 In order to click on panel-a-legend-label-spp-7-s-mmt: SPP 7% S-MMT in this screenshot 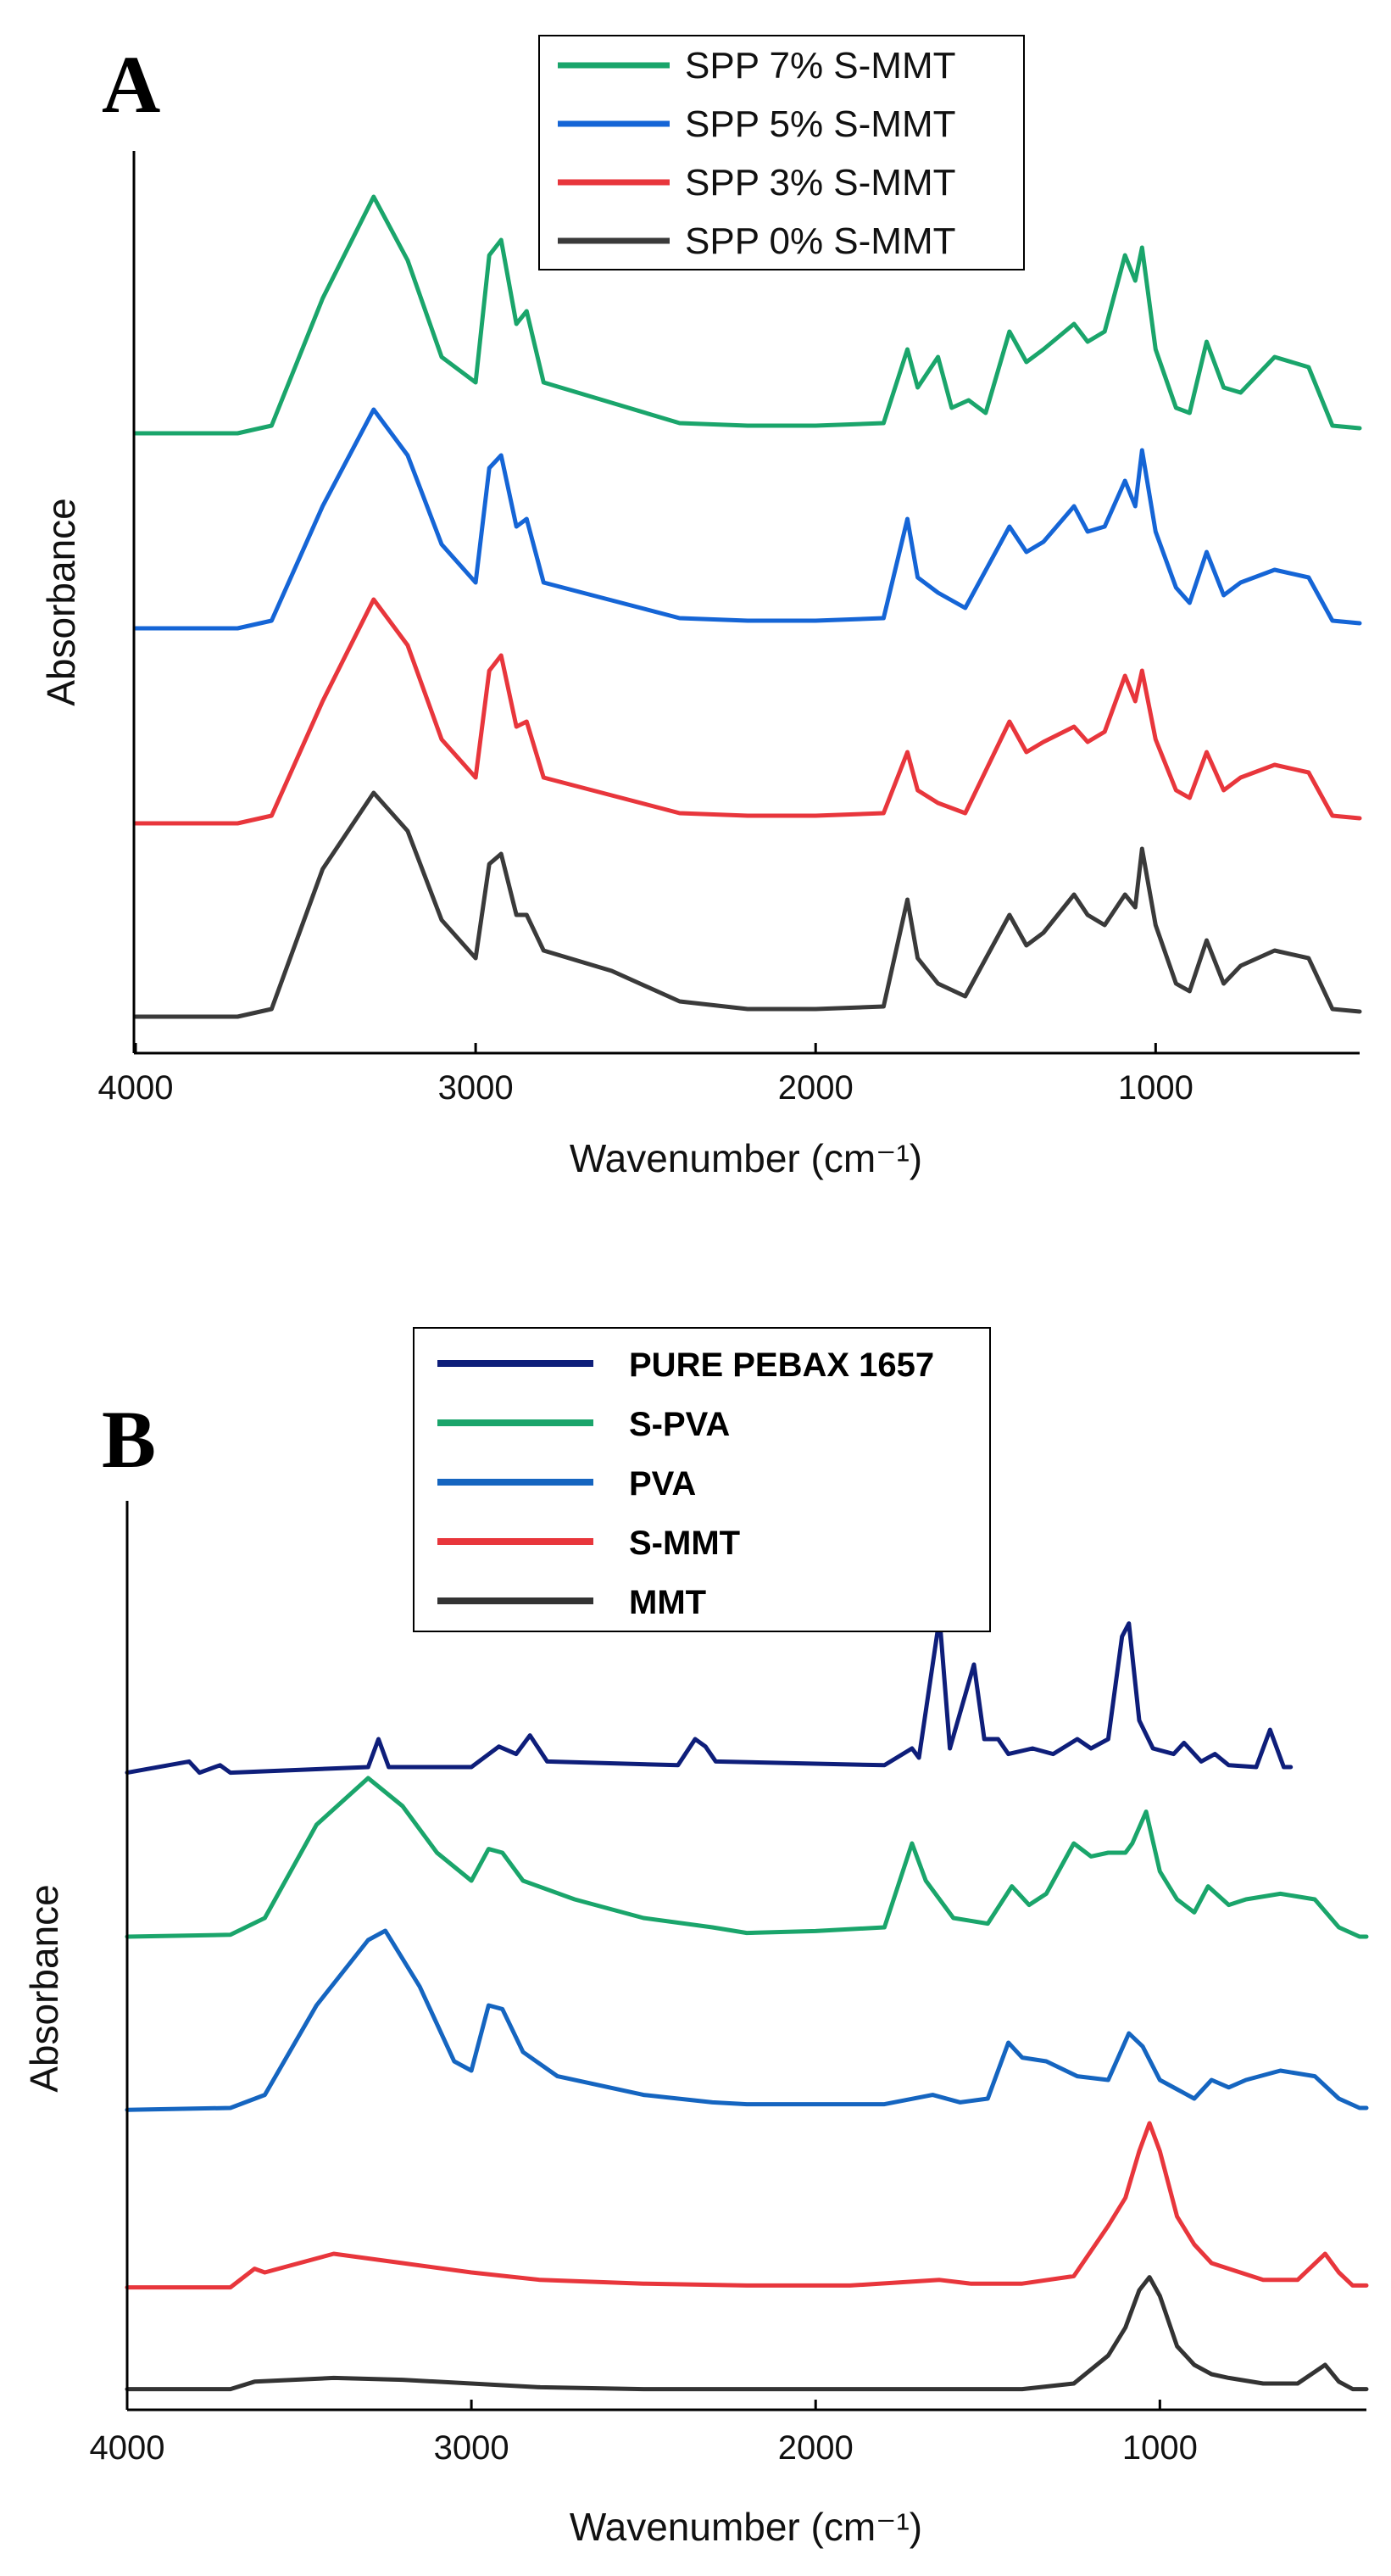, I will do `click(820, 65)`.